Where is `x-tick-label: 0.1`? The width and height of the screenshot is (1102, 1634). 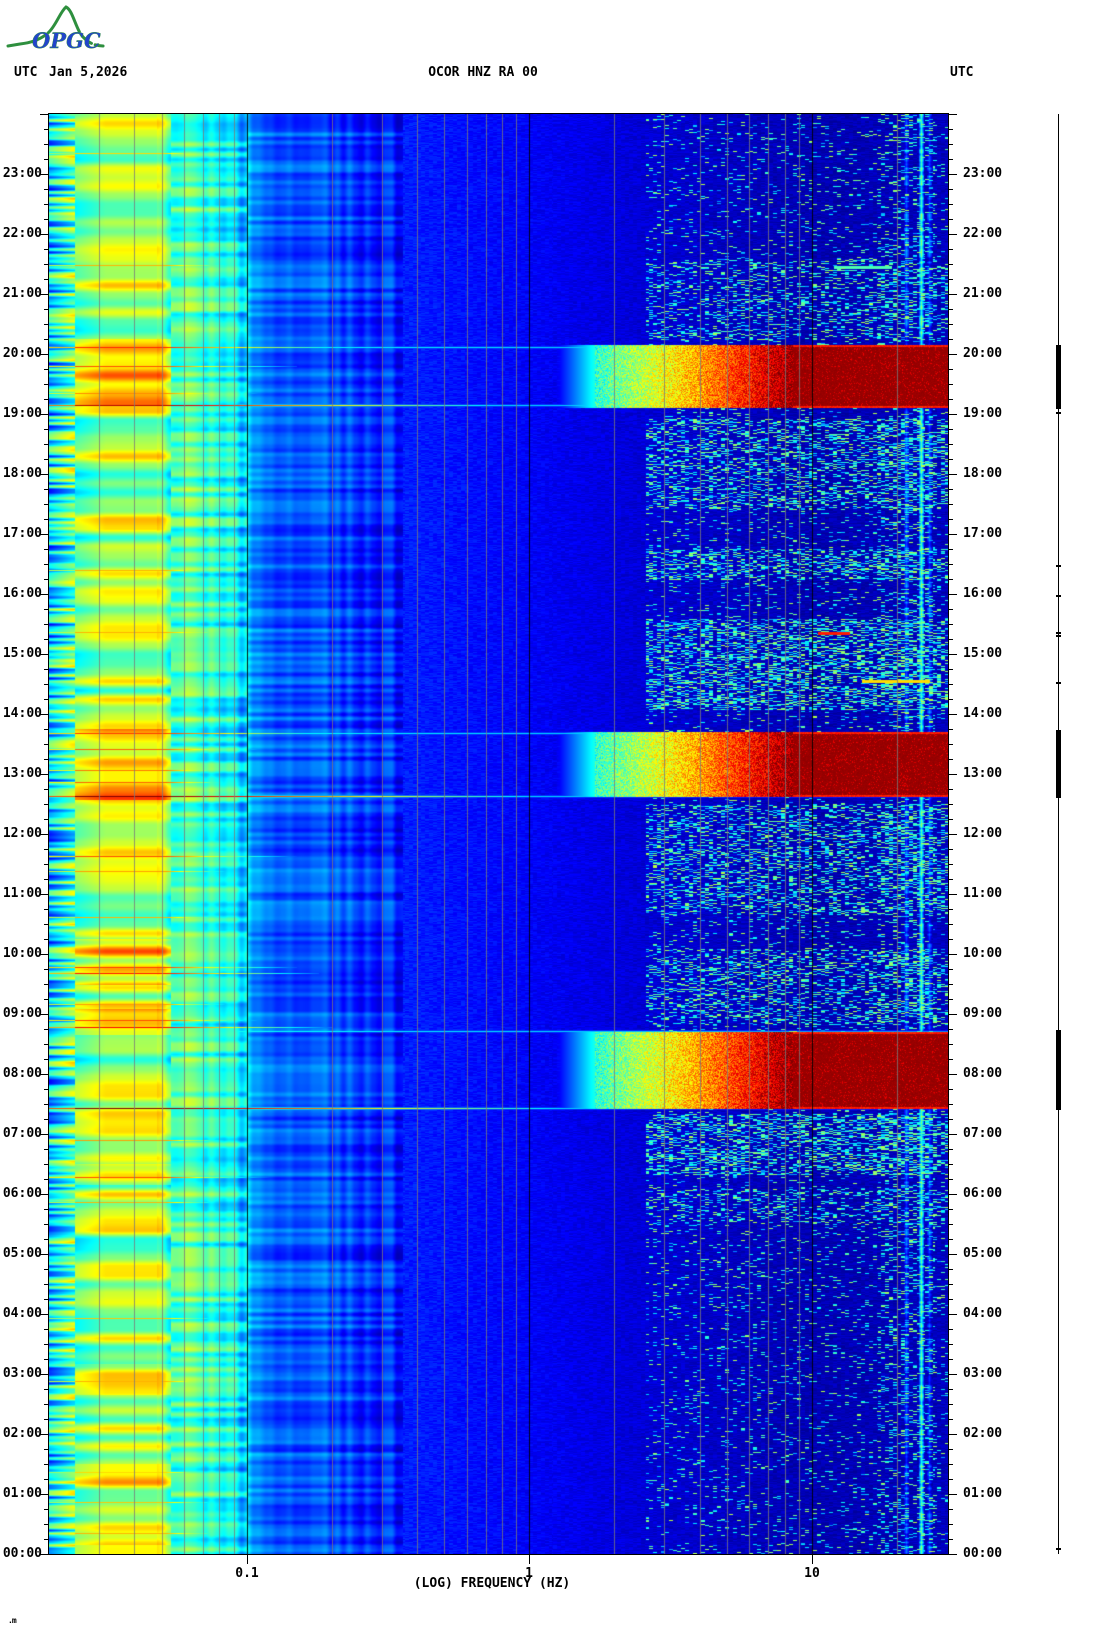 x-tick-label: 0.1 is located at coordinates (247, 1573).